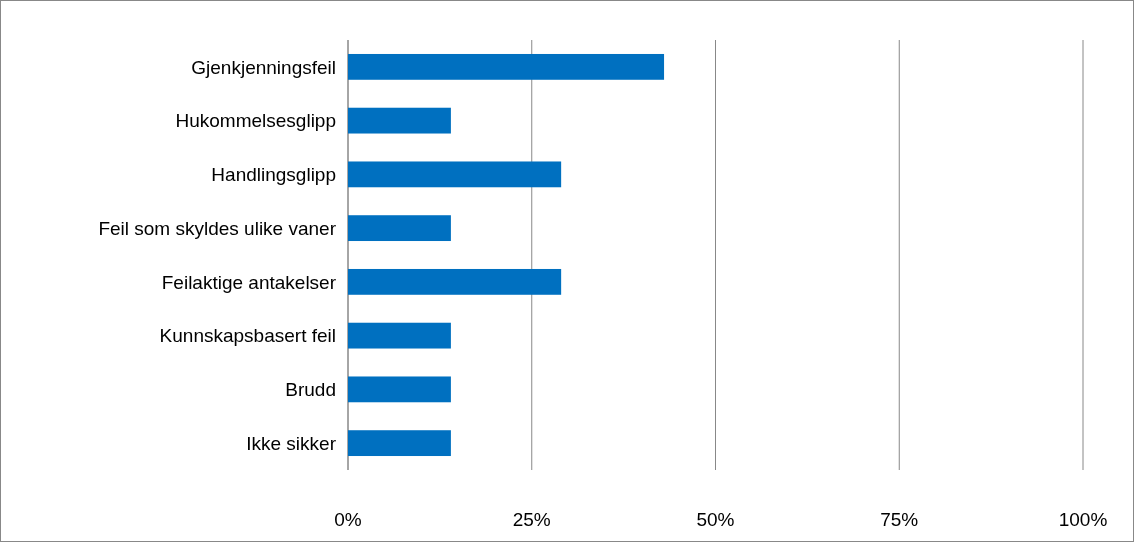 This screenshot has height=542, width=1134. I want to click on y-tick-label: Brudd, so click(310, 390).